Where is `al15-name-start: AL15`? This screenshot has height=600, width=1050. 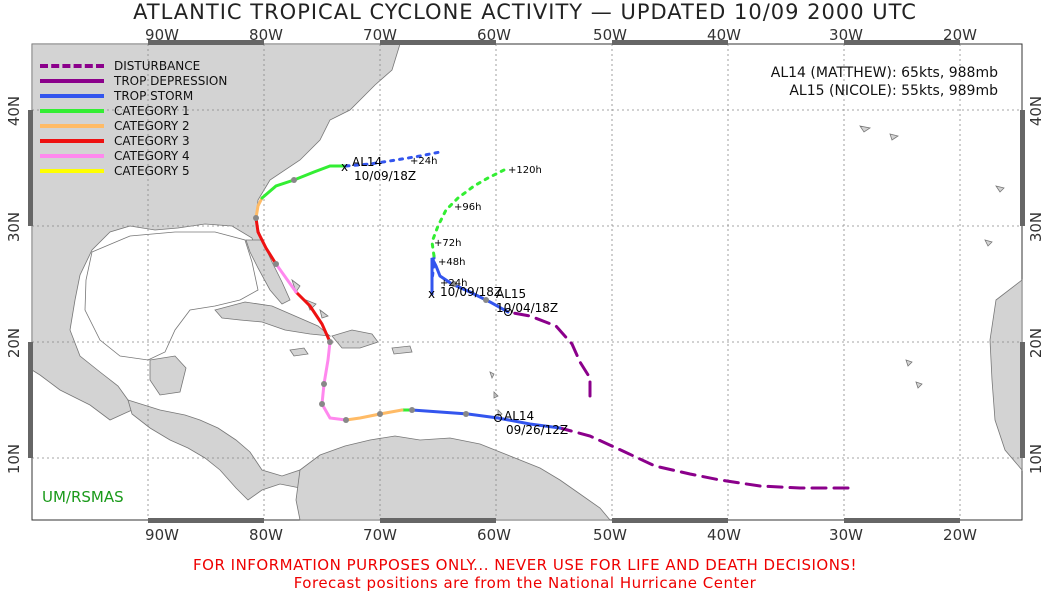 al15-name-start: AL15 is located at coordinates (511, 294).